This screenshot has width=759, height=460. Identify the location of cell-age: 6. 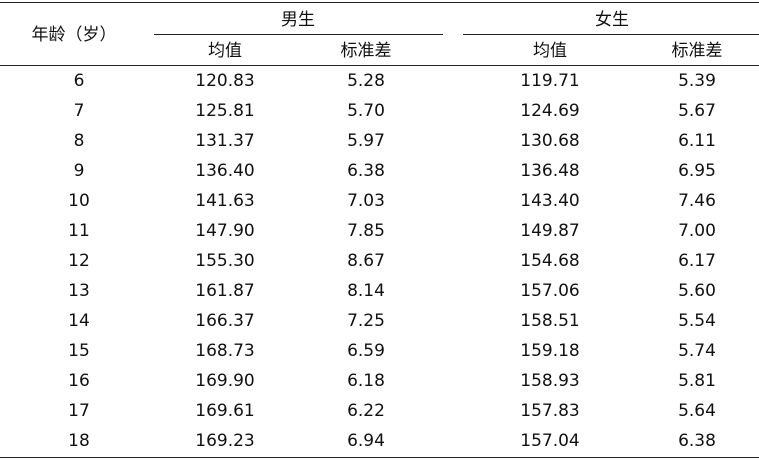
(79, 81).